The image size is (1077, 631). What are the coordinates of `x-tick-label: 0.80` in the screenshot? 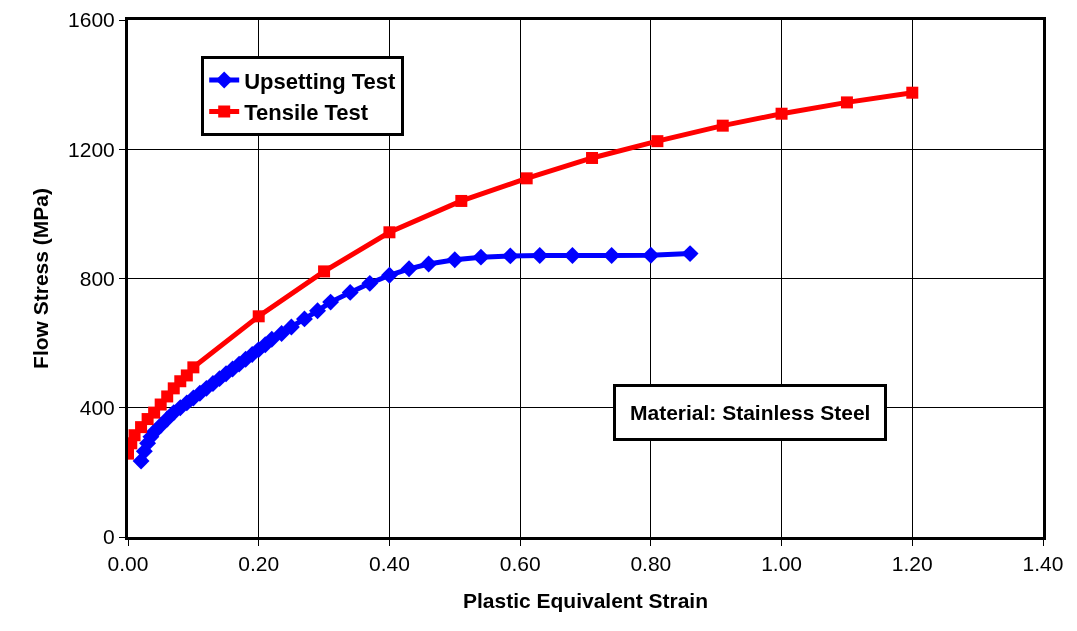 It's located at (651, 564).